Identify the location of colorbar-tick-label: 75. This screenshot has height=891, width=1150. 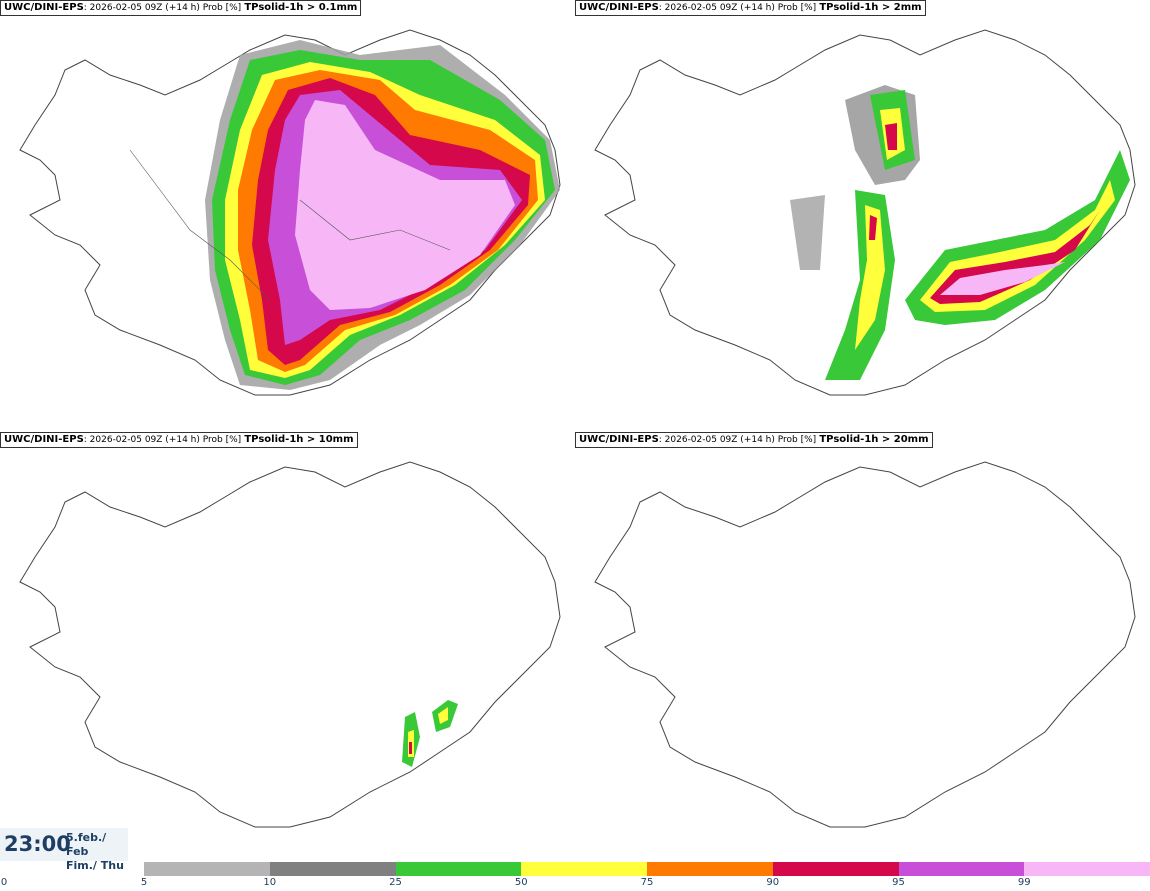
(647, 882).